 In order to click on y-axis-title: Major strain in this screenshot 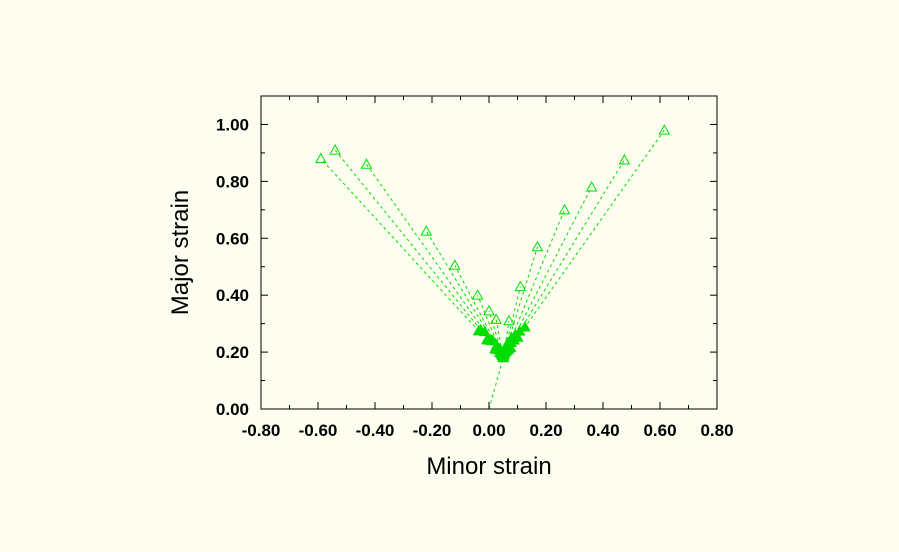, I will do `click(180, 252)`.